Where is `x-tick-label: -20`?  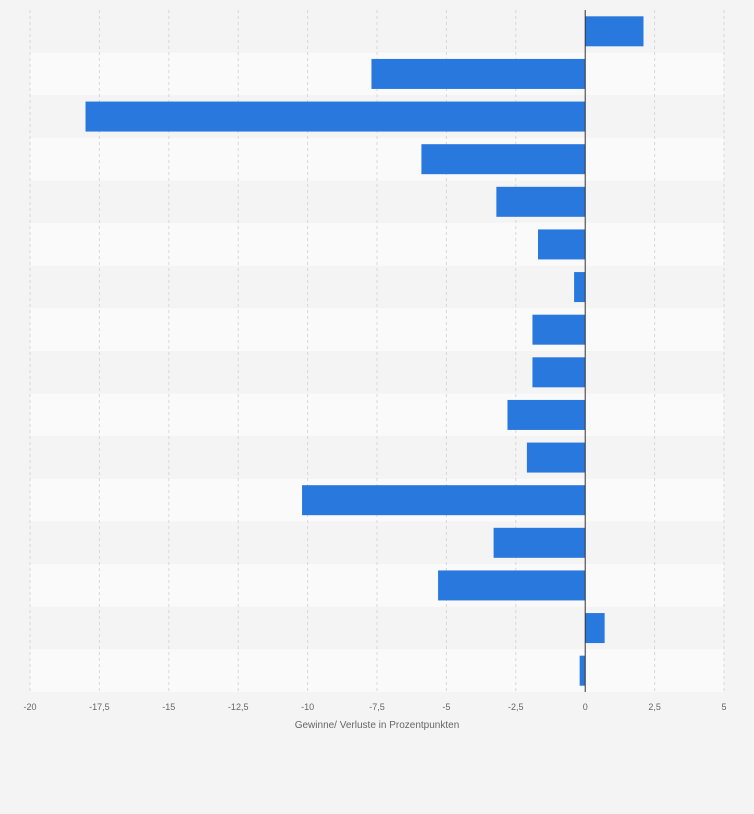
x-tick-label: -20 is located at coordinates (29, 707).